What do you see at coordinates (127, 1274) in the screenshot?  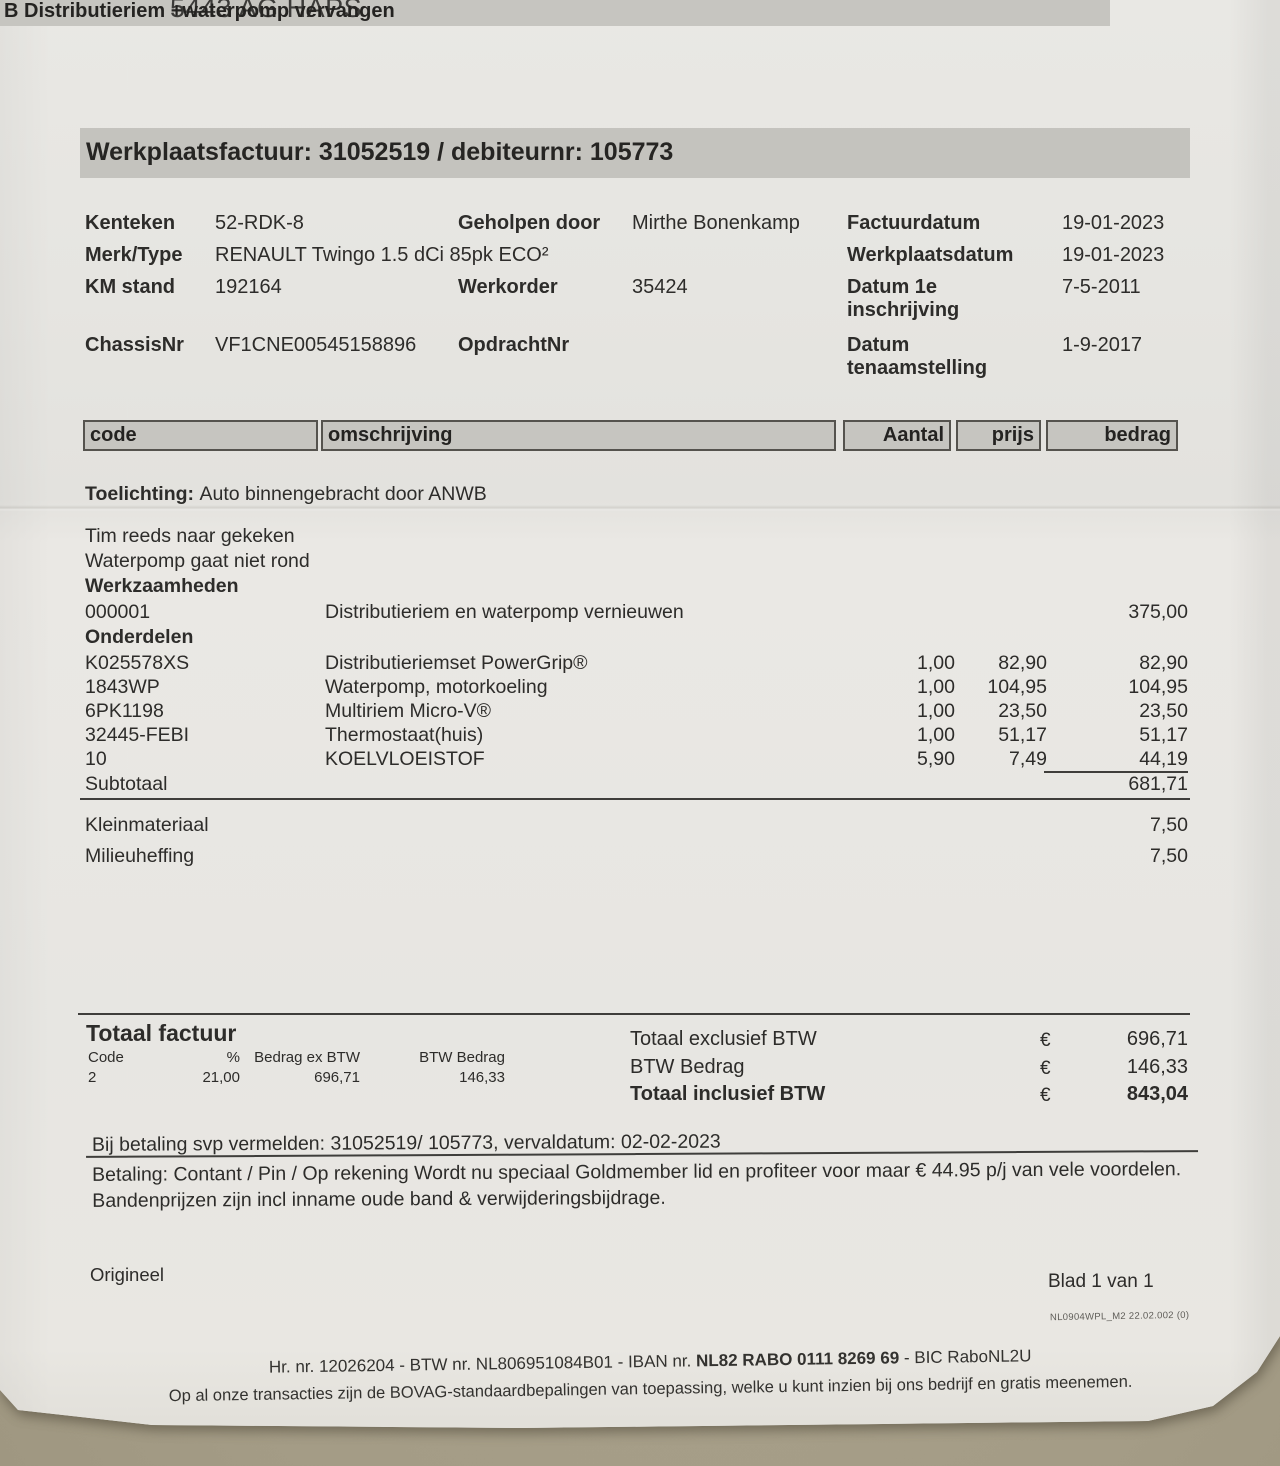 I see `origineel-label: Origineel` at bounding box center [127, 1274].